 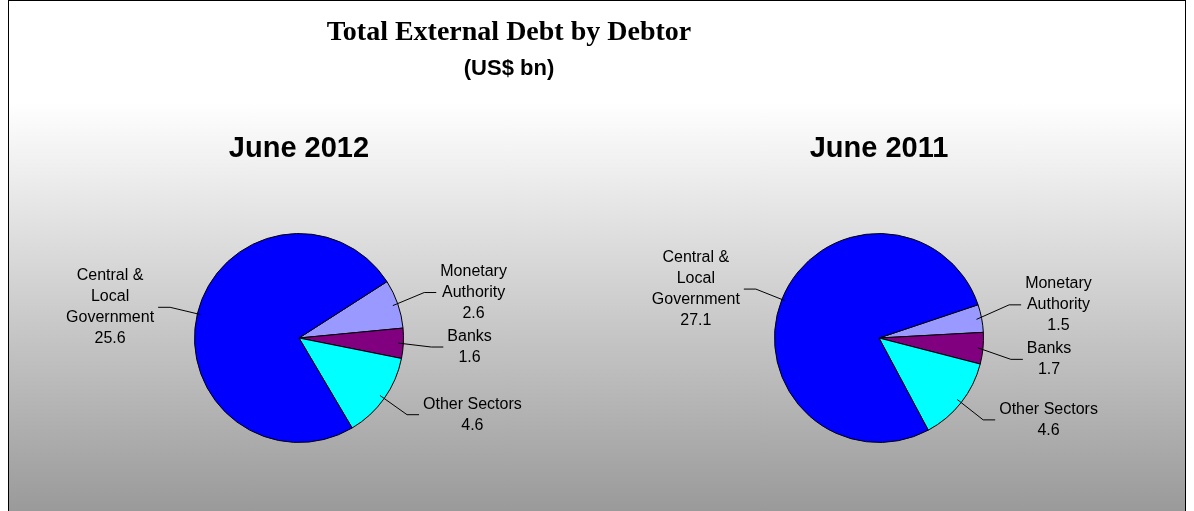 What do you see at coordinates (696, 319) in the screenshot?
I see `data-label: 27.1` at bounding box center [696, 319].